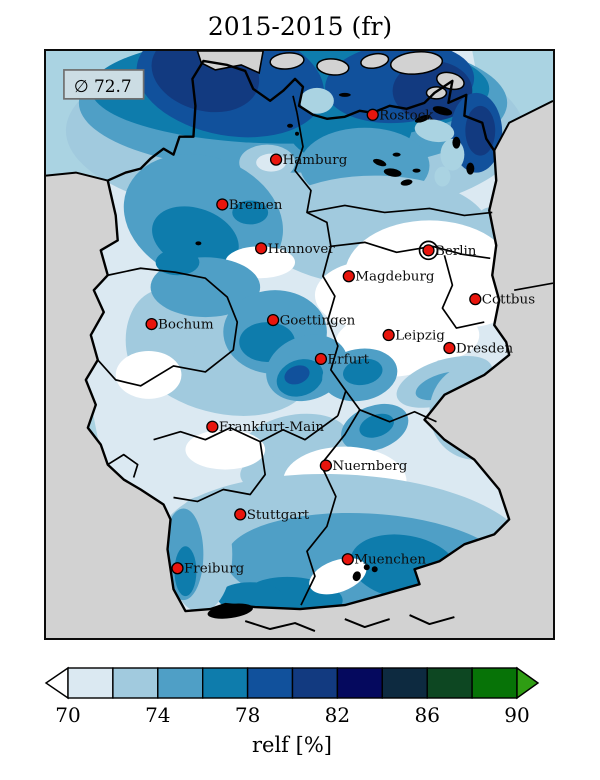  I want to click on city: Bremen, so click(249, 205).